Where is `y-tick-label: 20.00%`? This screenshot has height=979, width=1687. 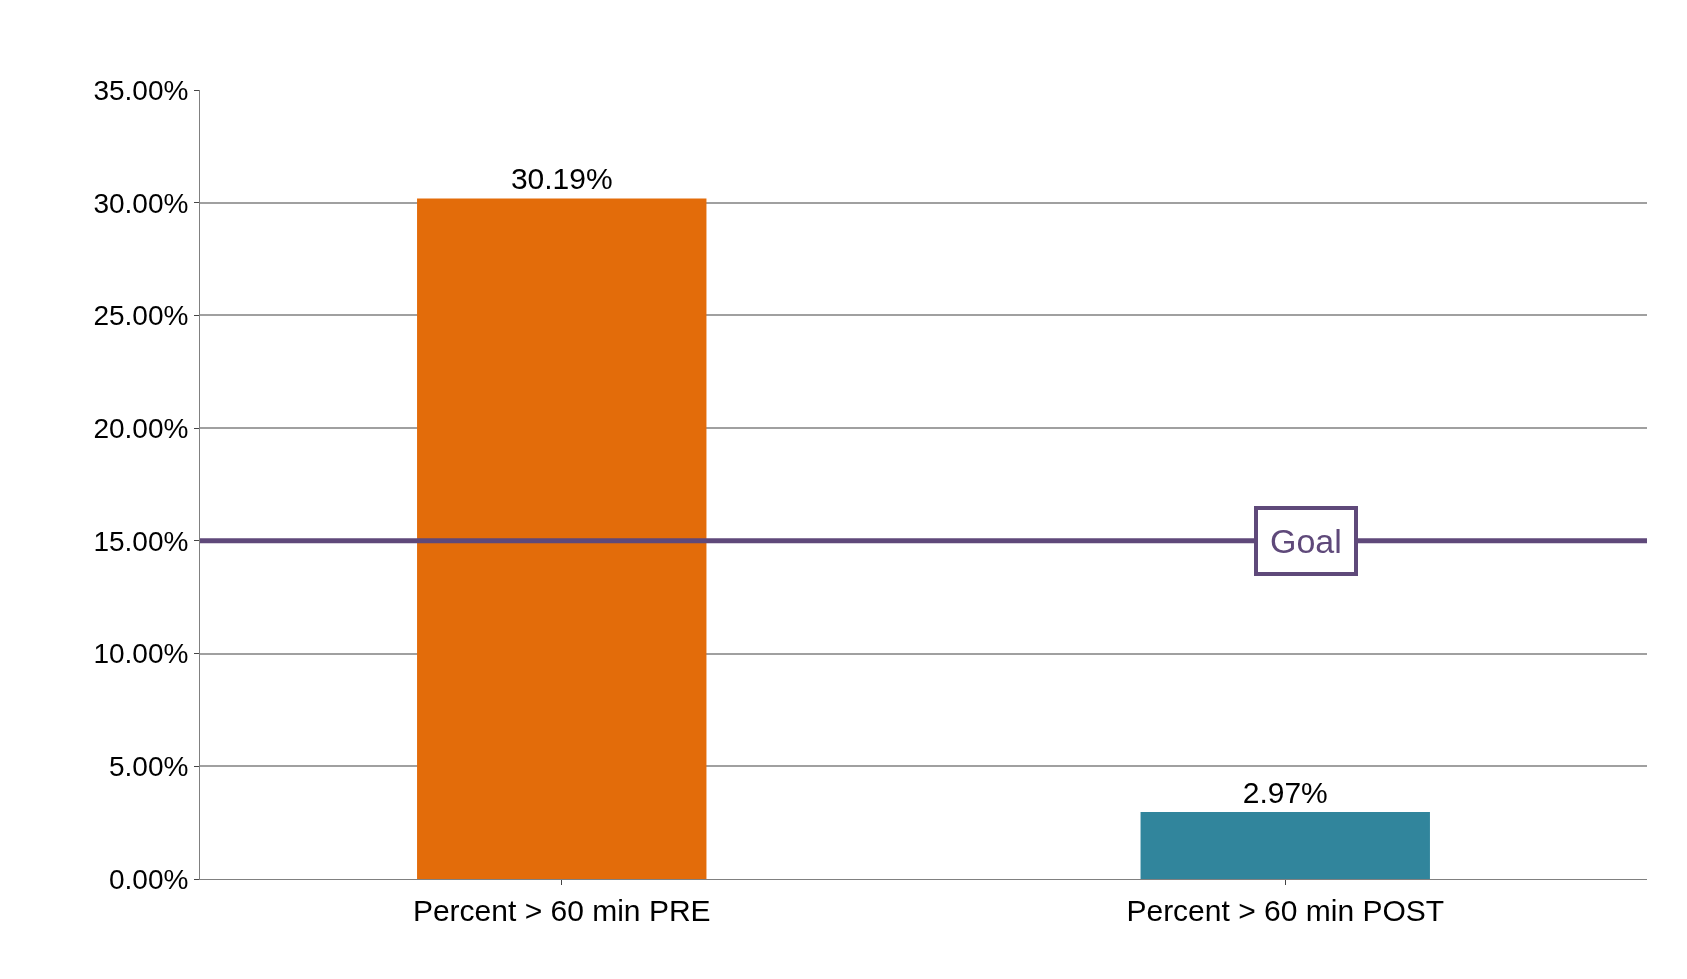
y-tick-label: 20.00% is located at coordinates (141, 428).